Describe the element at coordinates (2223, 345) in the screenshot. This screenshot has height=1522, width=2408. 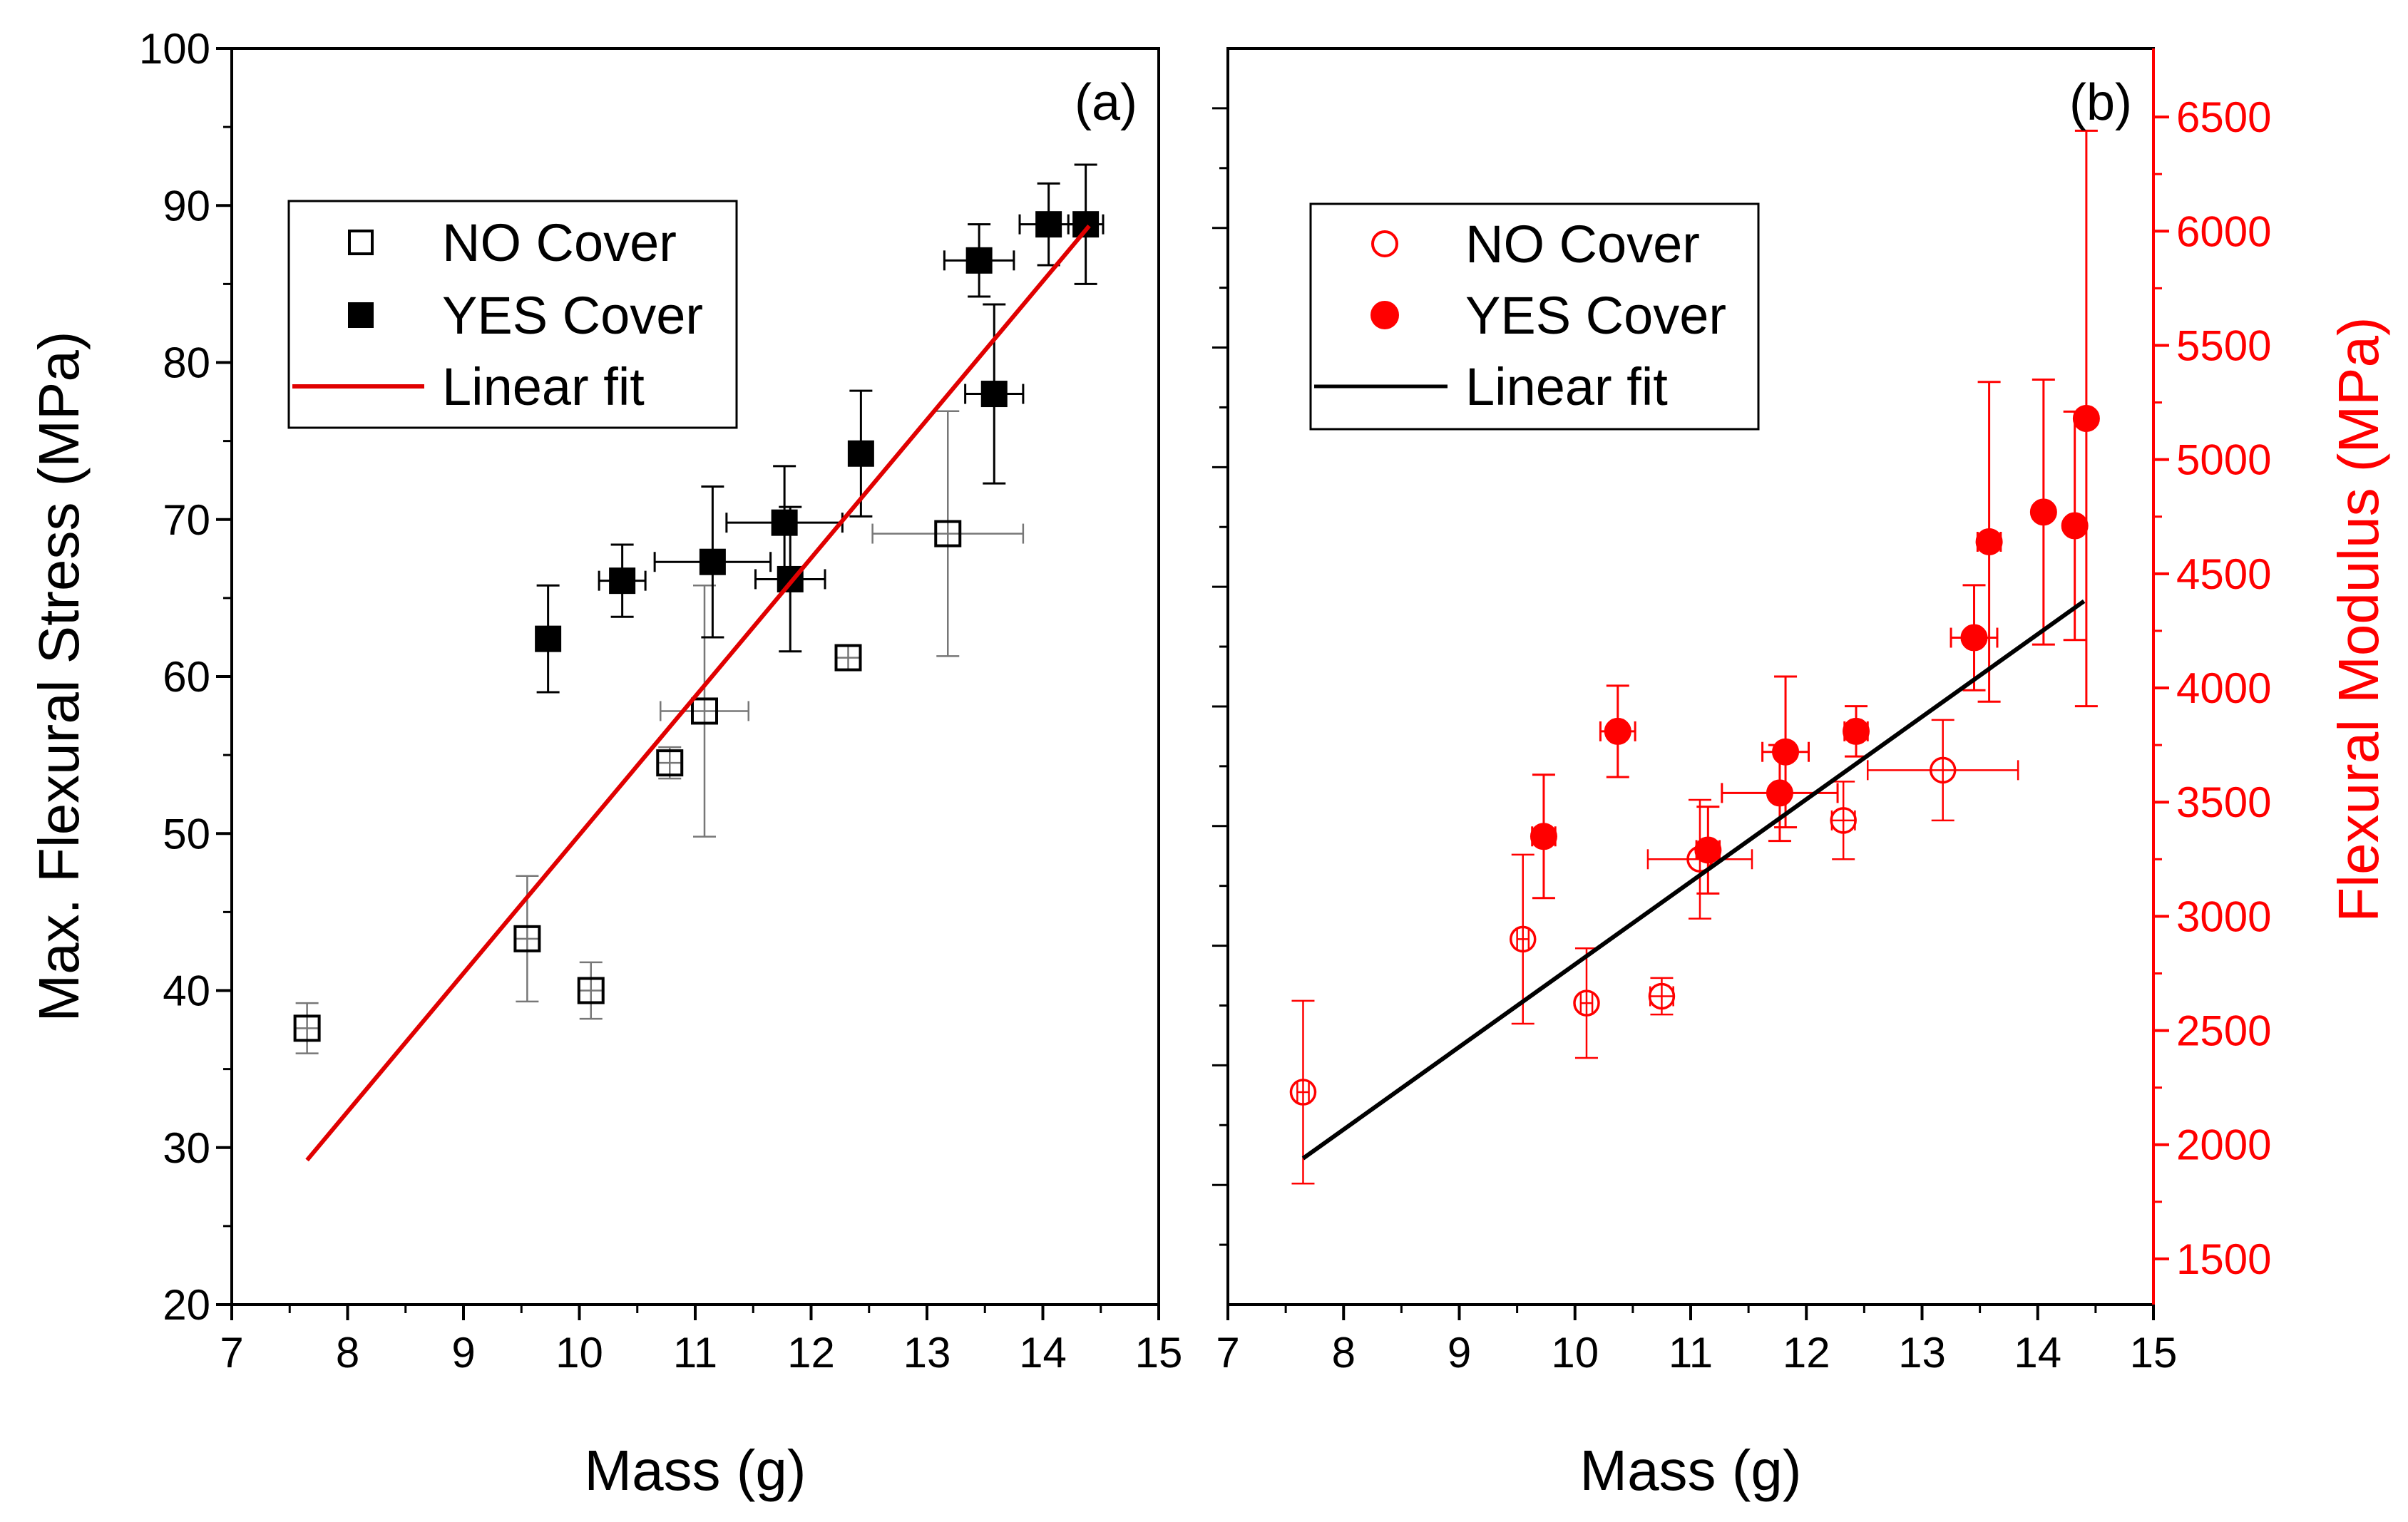
I see `y-tick-label: 5500` at that location.